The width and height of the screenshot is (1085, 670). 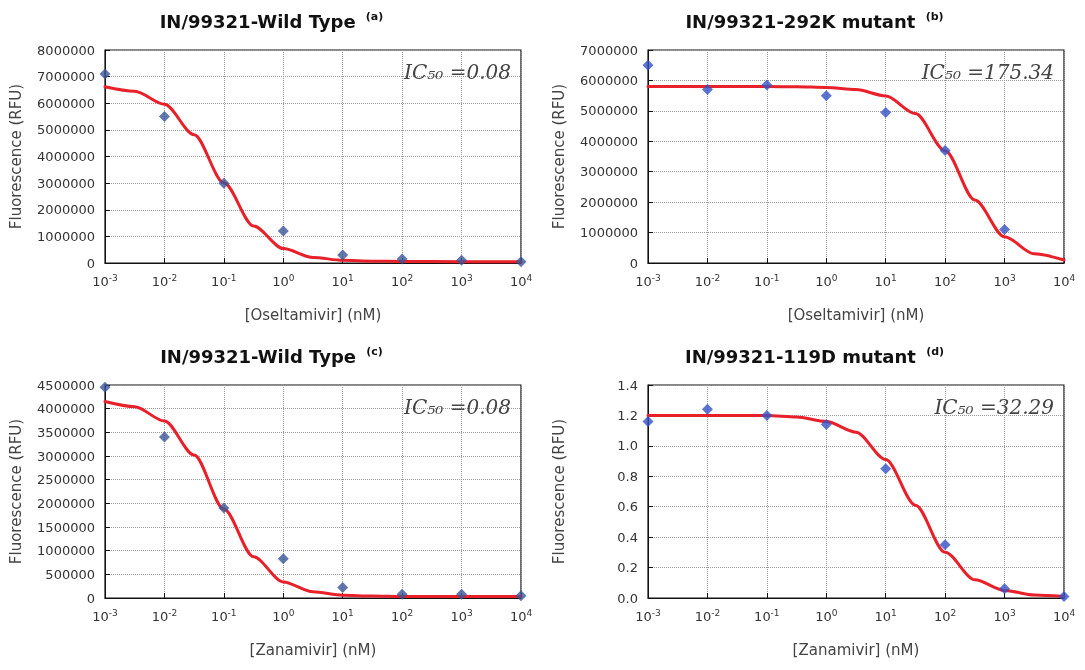 I want to click on annotation: IC₅₀ =175.34, so click(x=987, y=72).